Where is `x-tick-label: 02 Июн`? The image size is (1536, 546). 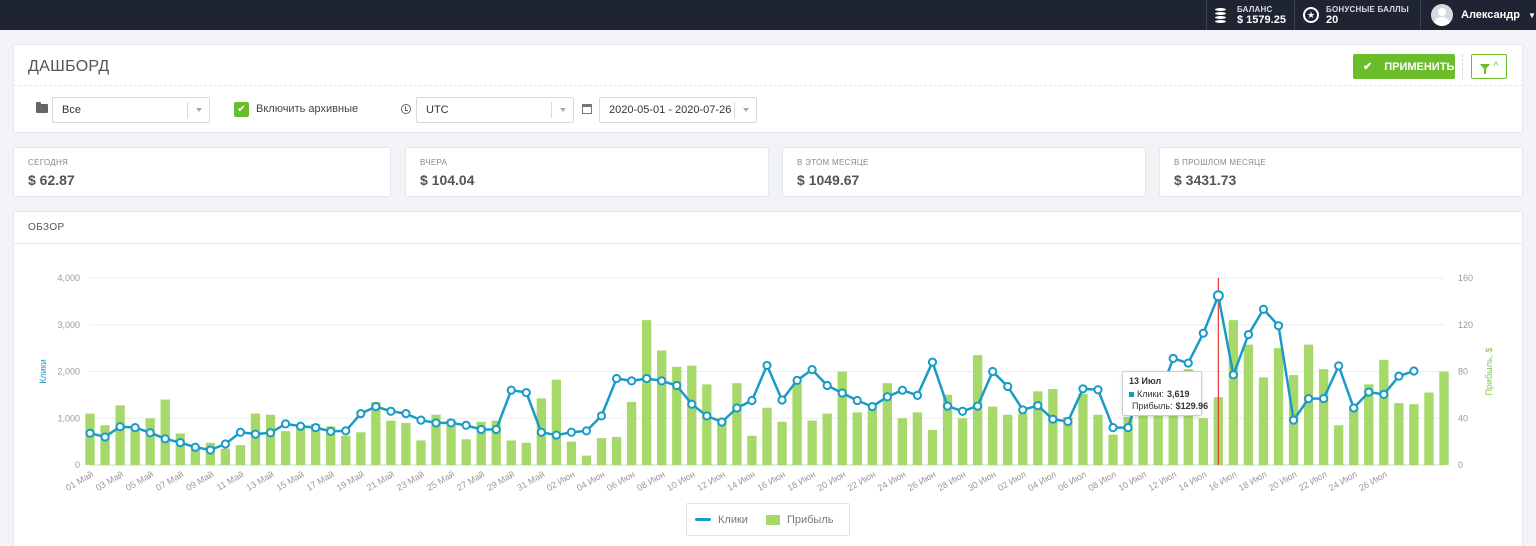
x-tick-label: 02 Июн is located at coordinates (561, 481).